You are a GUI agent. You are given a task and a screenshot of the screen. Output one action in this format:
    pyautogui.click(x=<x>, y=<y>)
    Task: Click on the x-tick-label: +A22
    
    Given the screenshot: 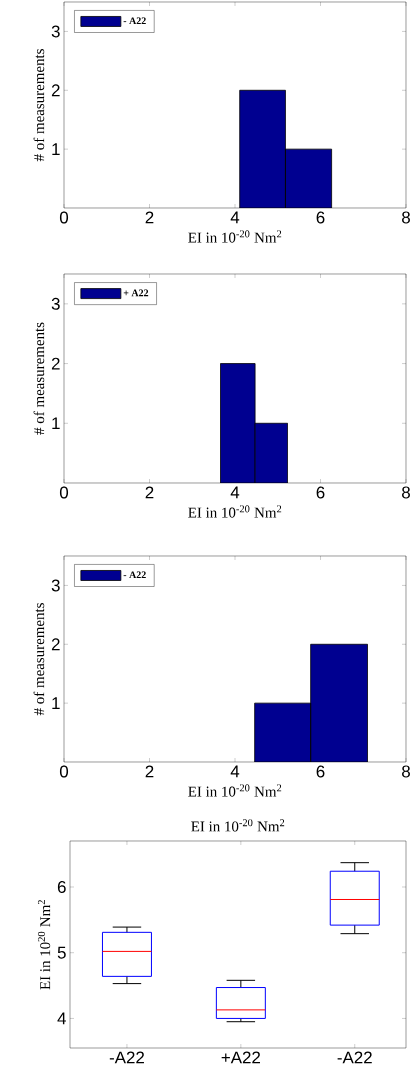 What is the action you would take?
    pyautogui.click(x=240, y=1057)
    